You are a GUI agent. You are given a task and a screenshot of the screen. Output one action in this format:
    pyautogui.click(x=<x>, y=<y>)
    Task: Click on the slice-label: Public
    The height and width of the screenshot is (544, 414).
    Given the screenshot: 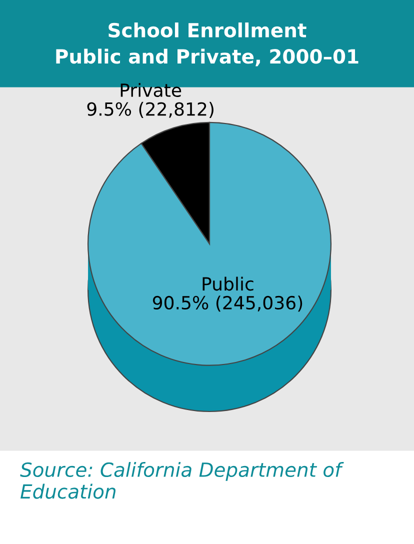 What is the action you would take?
    pyautogui.click(x=228, y=283)
    